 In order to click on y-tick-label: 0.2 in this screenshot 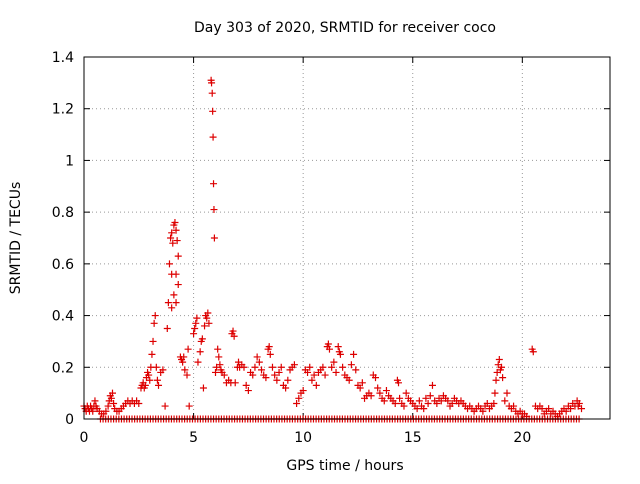, I will do `click(63, 368)`.